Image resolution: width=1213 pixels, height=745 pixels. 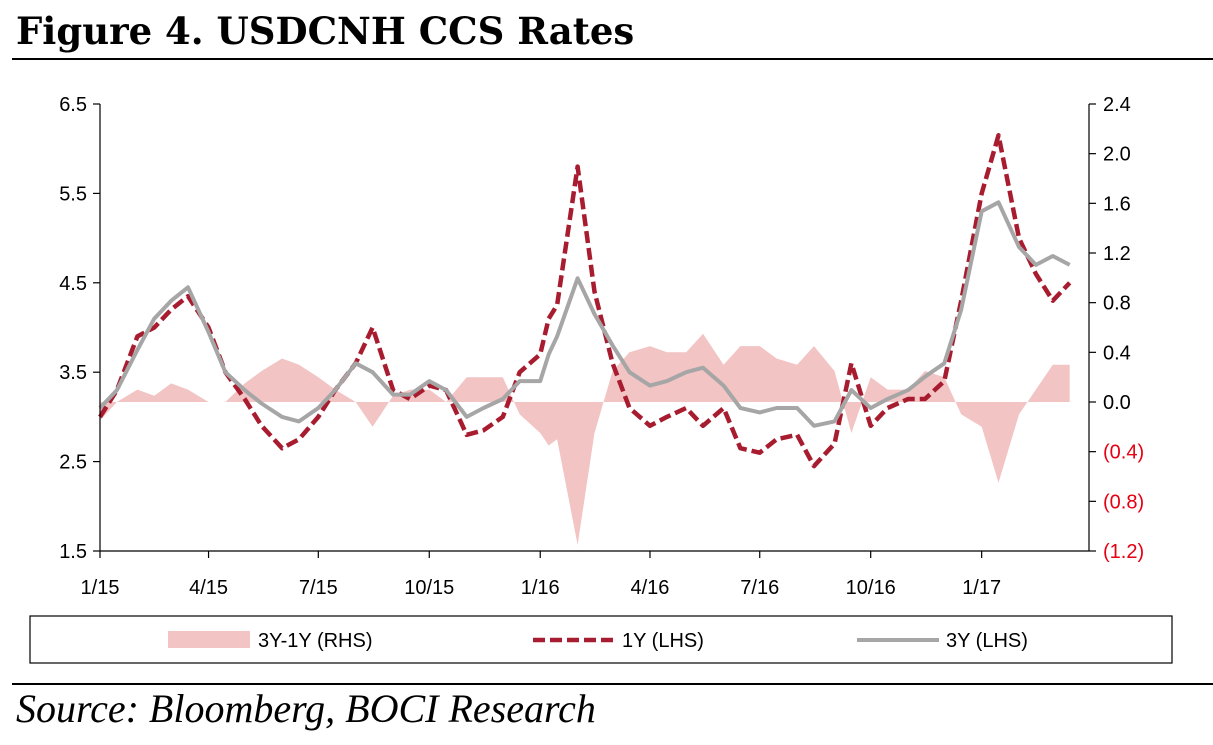 I want to click on right-tick-label: 0.0, so click(x=1117, y=403).